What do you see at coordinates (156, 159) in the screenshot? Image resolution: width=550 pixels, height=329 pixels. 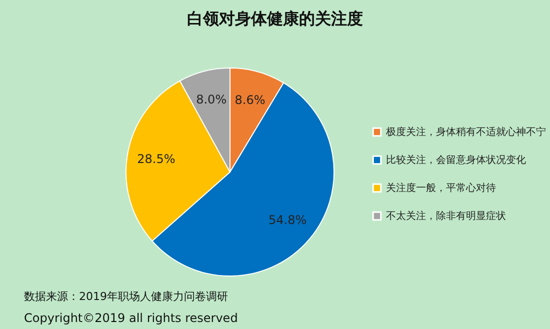 I see `data-label: 28.5%` at bounding box center [156, 159].